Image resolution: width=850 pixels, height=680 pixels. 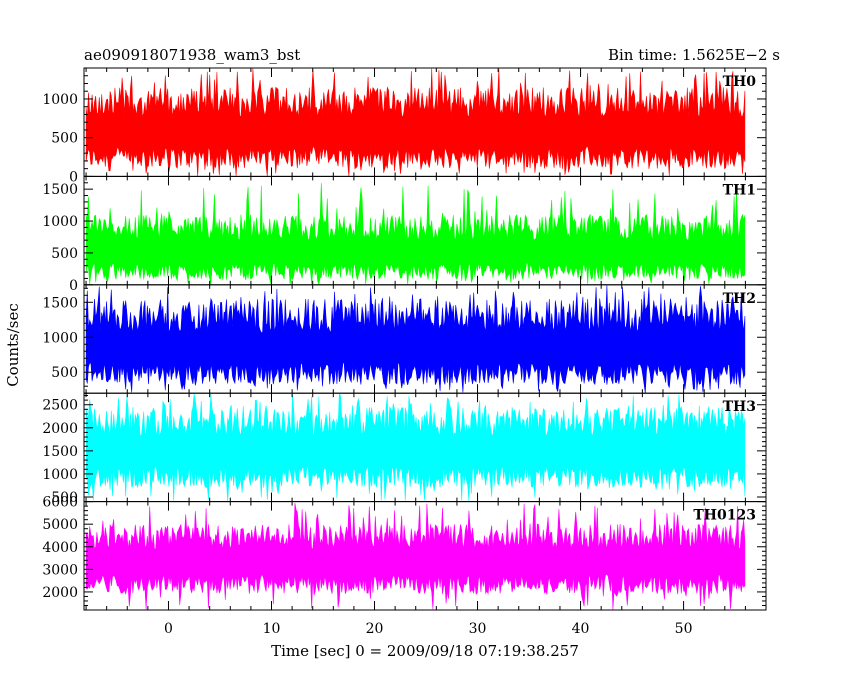 I want to click on x-tick-label: 30, so click(x=478, y=629).